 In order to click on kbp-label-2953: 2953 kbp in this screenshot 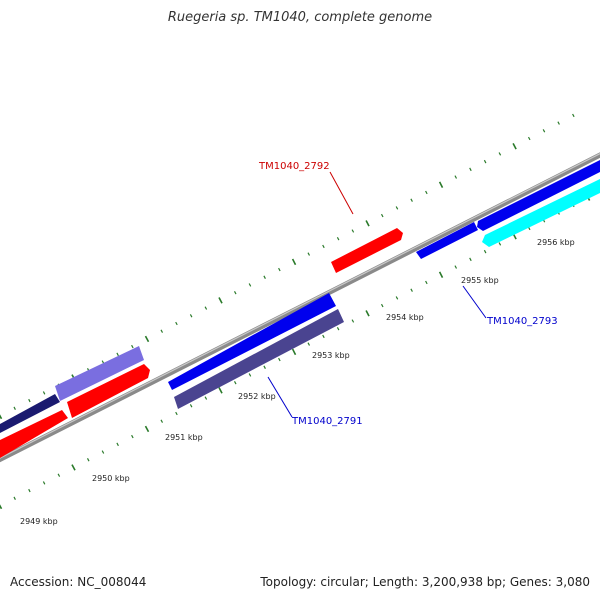, I will do `click(331, 355)`.